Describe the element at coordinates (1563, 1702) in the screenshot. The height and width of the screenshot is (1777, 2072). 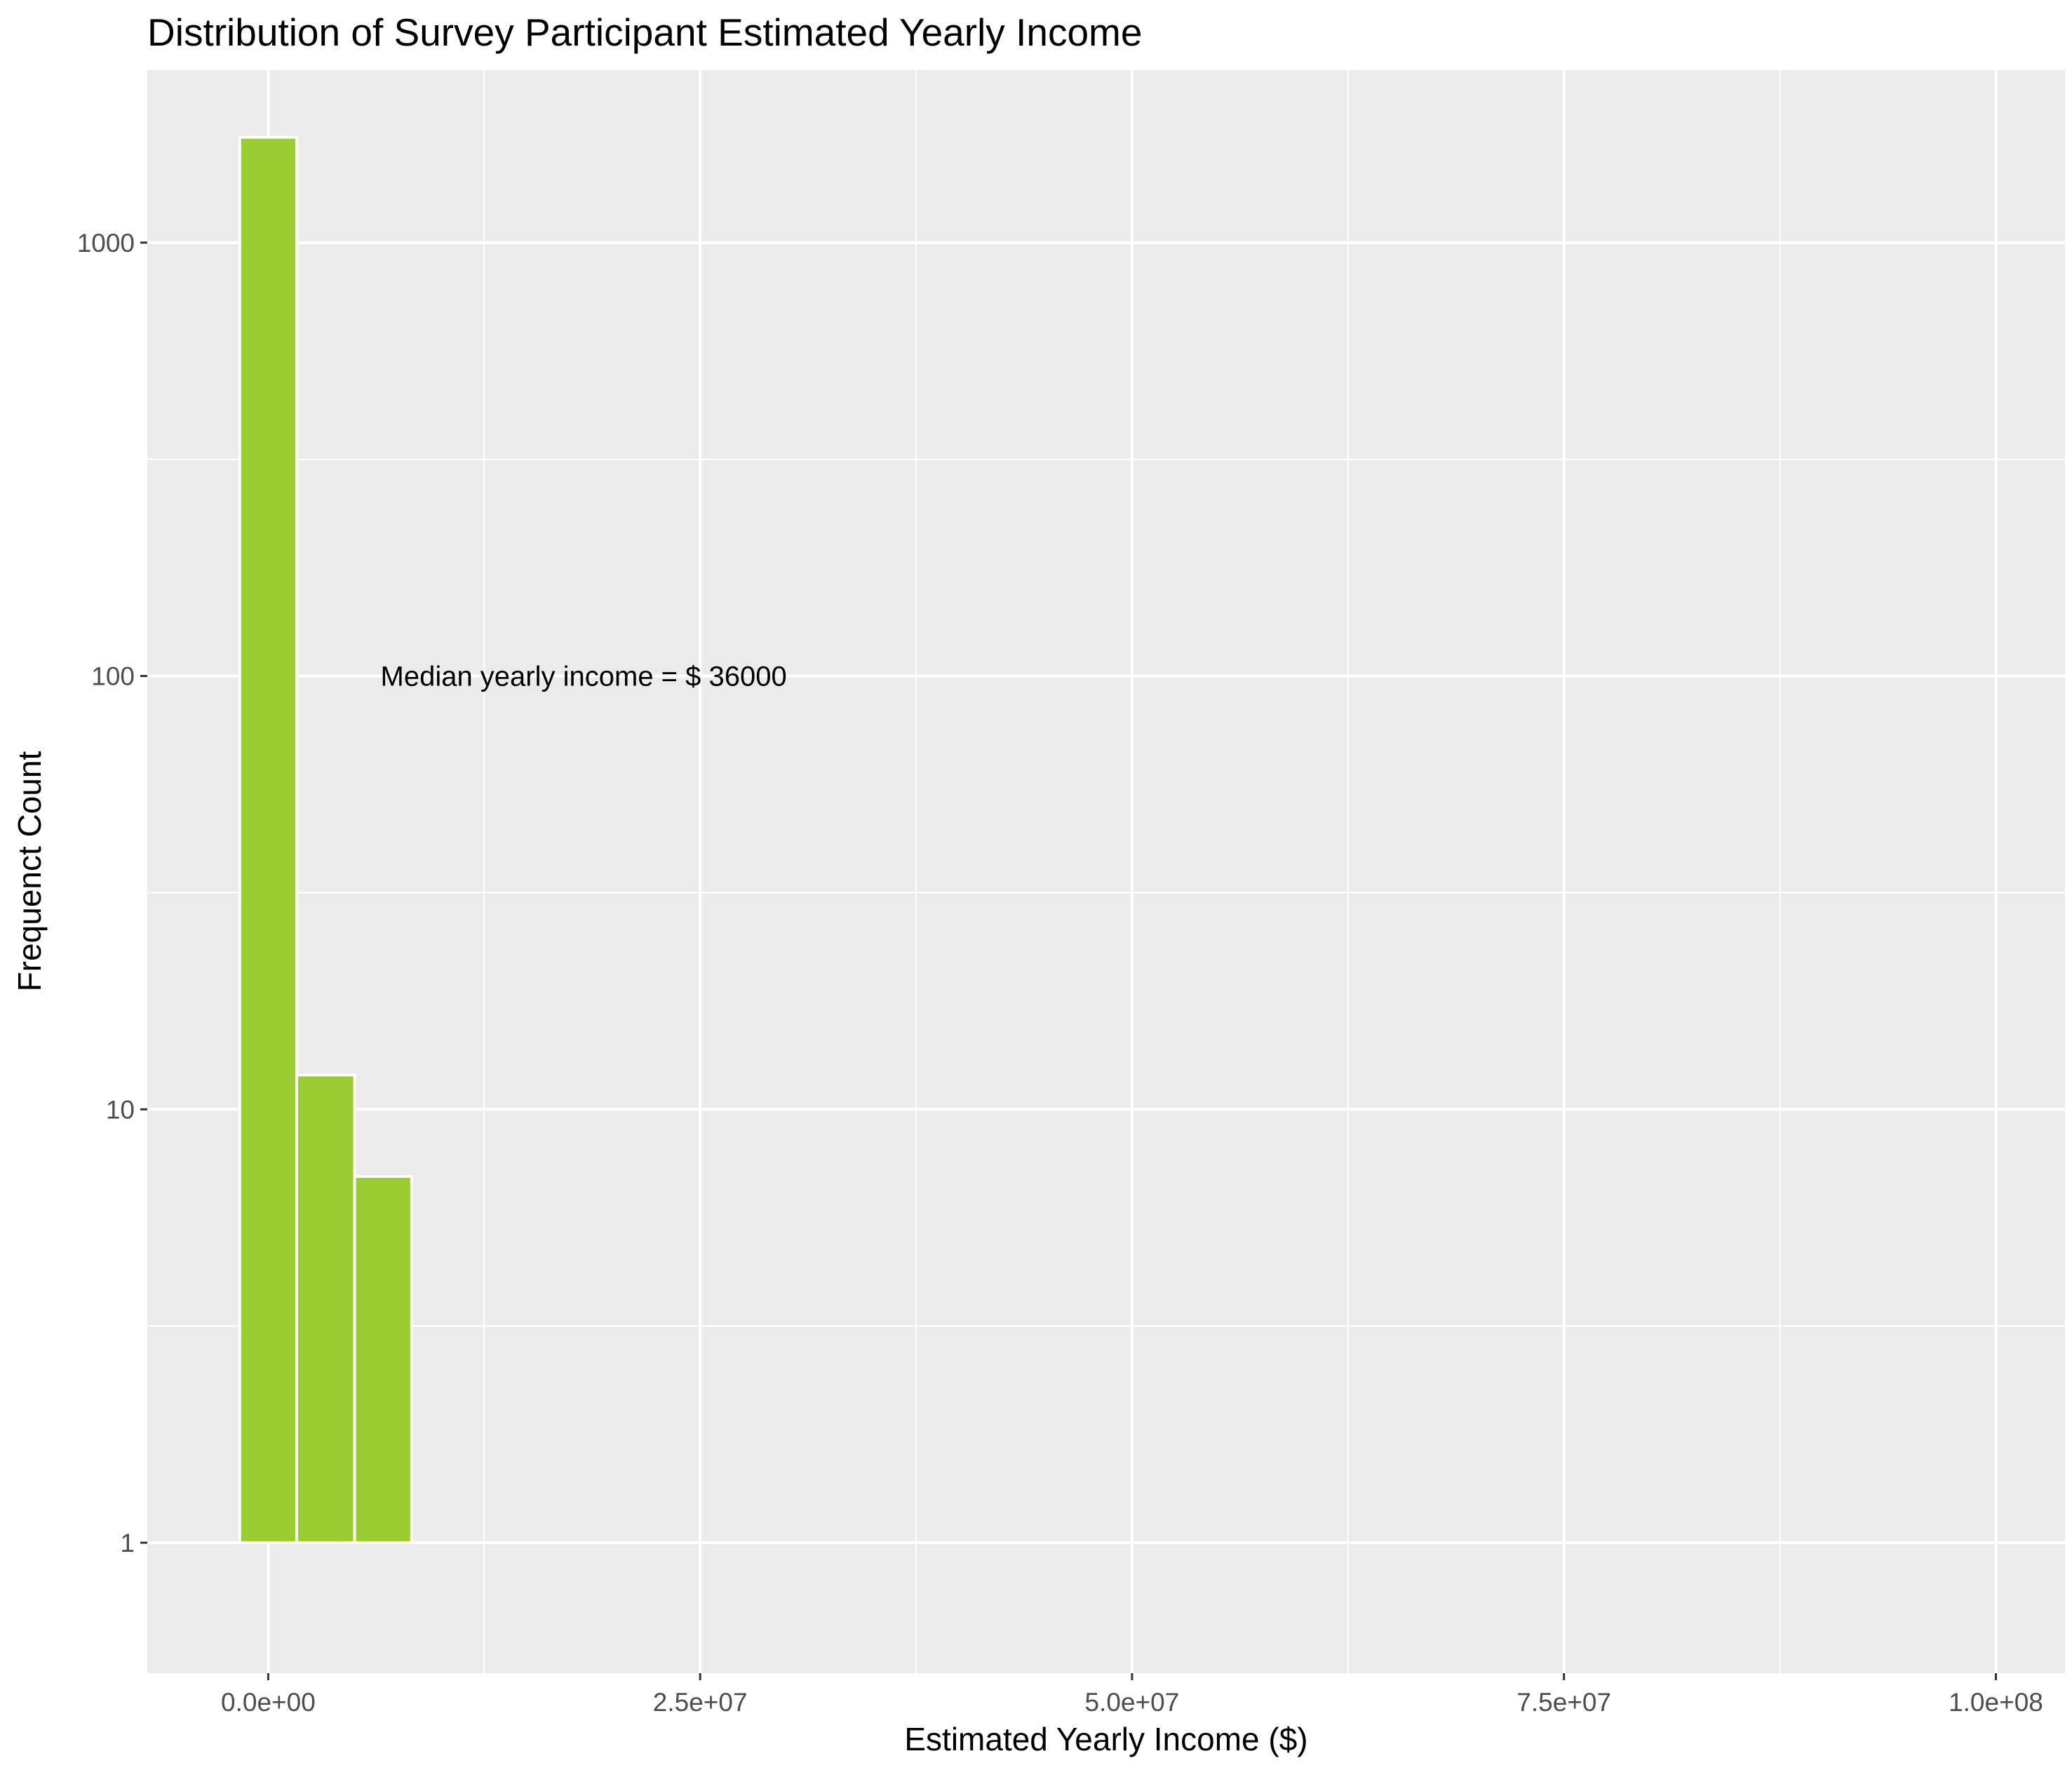
I see `x-tick-label: 7.5e+07` at that location.